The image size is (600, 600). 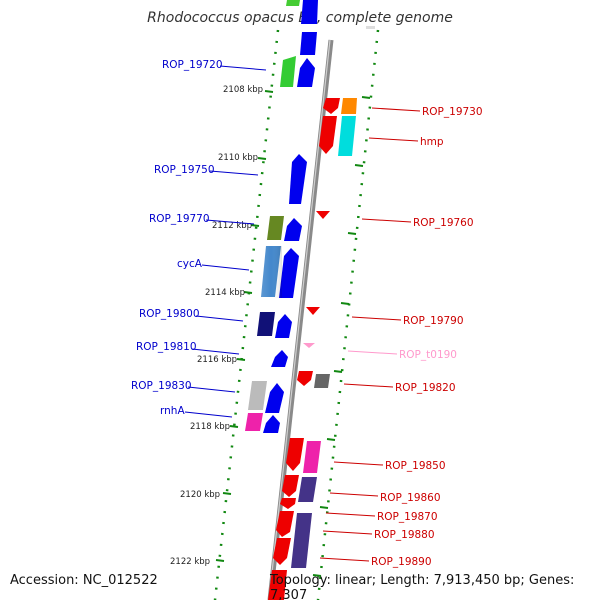 I want to click on gene-label: ROP_19820, so click(x=425, y=388).